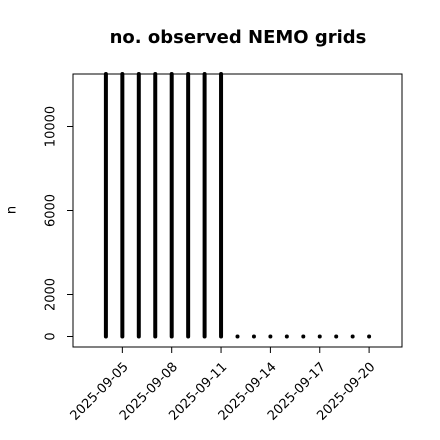 Image resolution: width=440 pixels, height=440 pixels. Describe the element at coordinates (238, 37) in the screenshot. I see `chart-title: no. observed NEMO grids` at that location.